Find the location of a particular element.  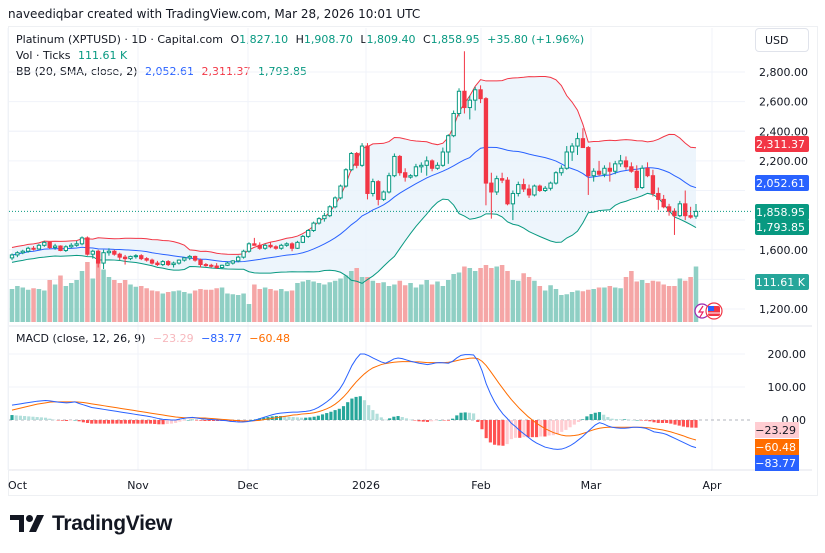

price-badge: 1,793.85 is located at coordinates (782, 227).